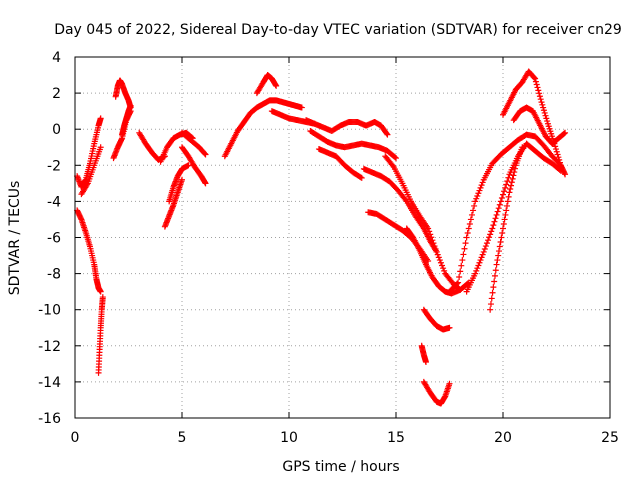 The image size is (640, 480). Describe the element at coordinates (56, 94) in the screenshot. I see `y-tick-label: 2` at that location.